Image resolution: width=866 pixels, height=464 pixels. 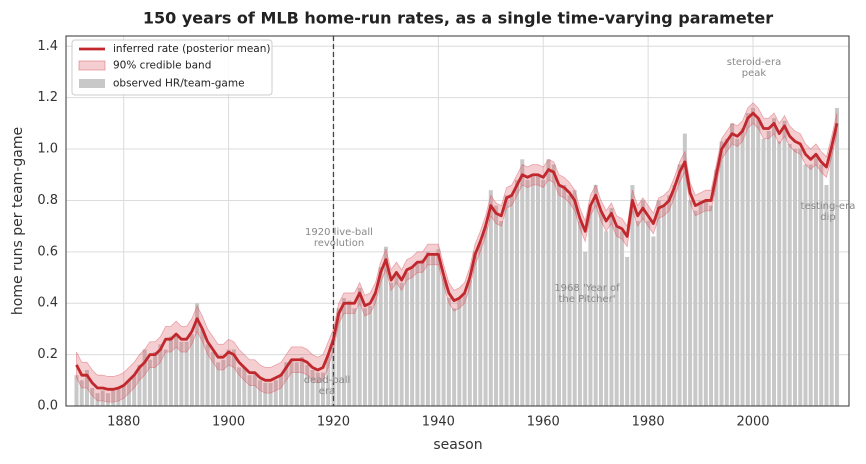 What do you see at coordinates (587, 299) in the screenshot?
I see `annotation: the Pitcher'` at bounding box center [587, 299].